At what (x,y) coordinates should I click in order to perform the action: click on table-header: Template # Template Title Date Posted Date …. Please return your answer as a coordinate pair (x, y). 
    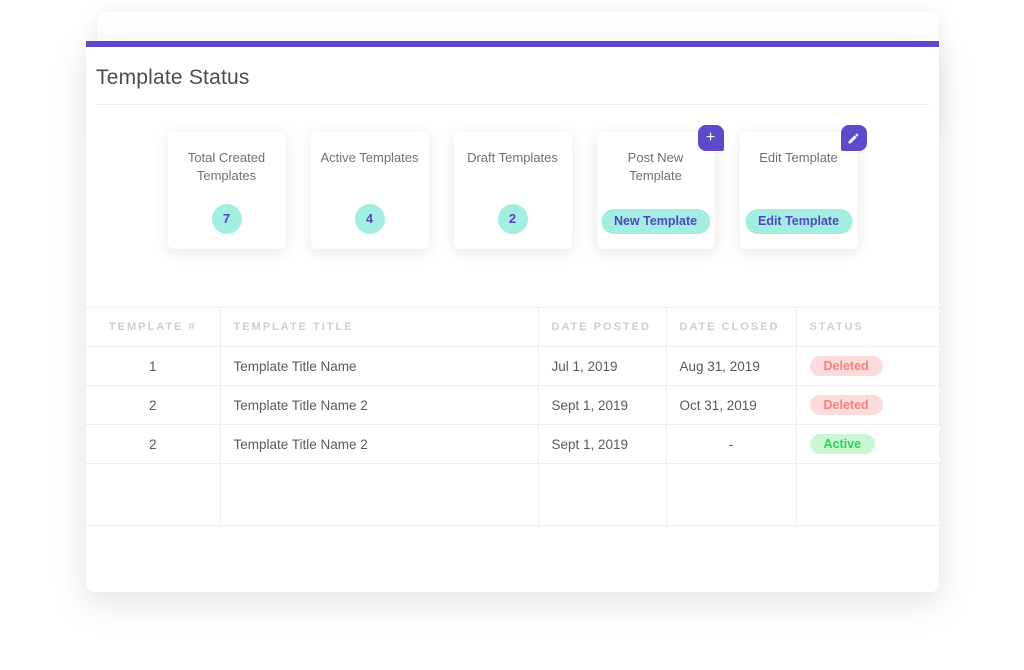
    Looking at the image, I should click on (512, 327).